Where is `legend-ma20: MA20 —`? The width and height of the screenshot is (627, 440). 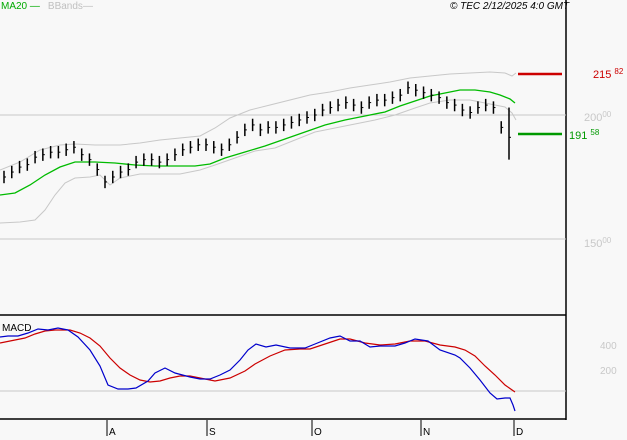 legend-ma20: MA20 — is located at coordinates (20, 6).